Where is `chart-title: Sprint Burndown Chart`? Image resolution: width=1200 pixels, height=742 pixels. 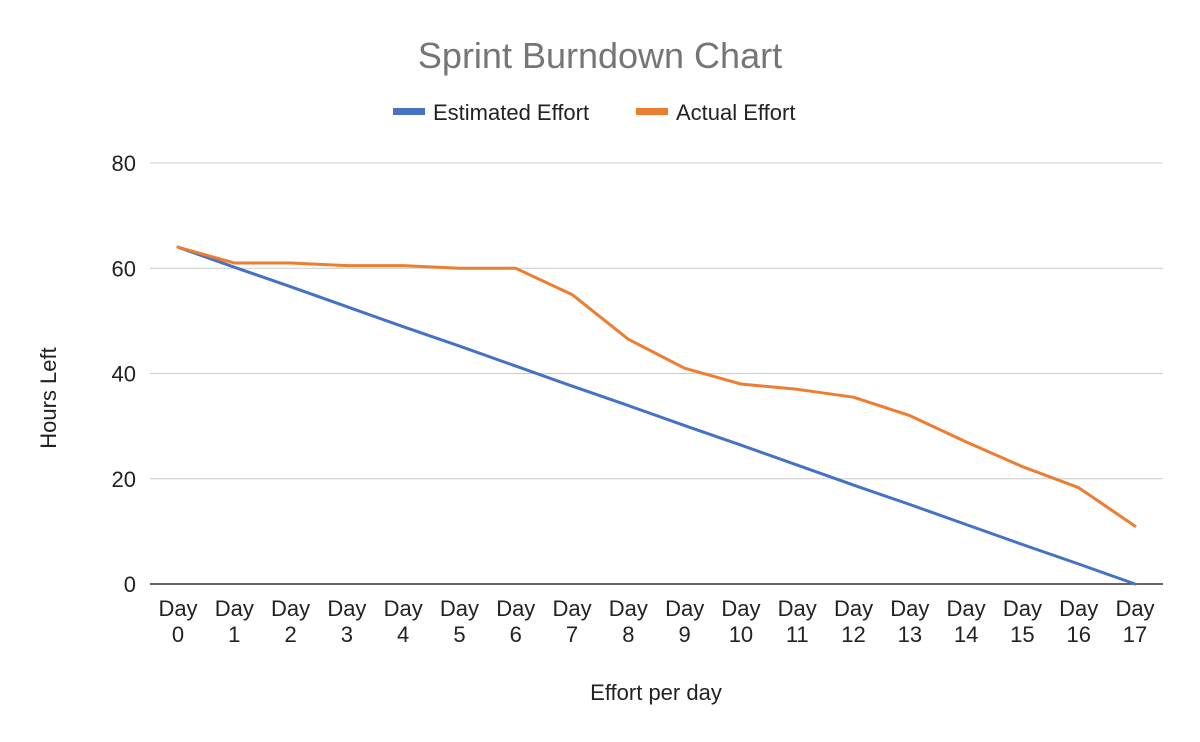
chart-title: Sprint Burndown Chart is located at coordinates (600, 55).